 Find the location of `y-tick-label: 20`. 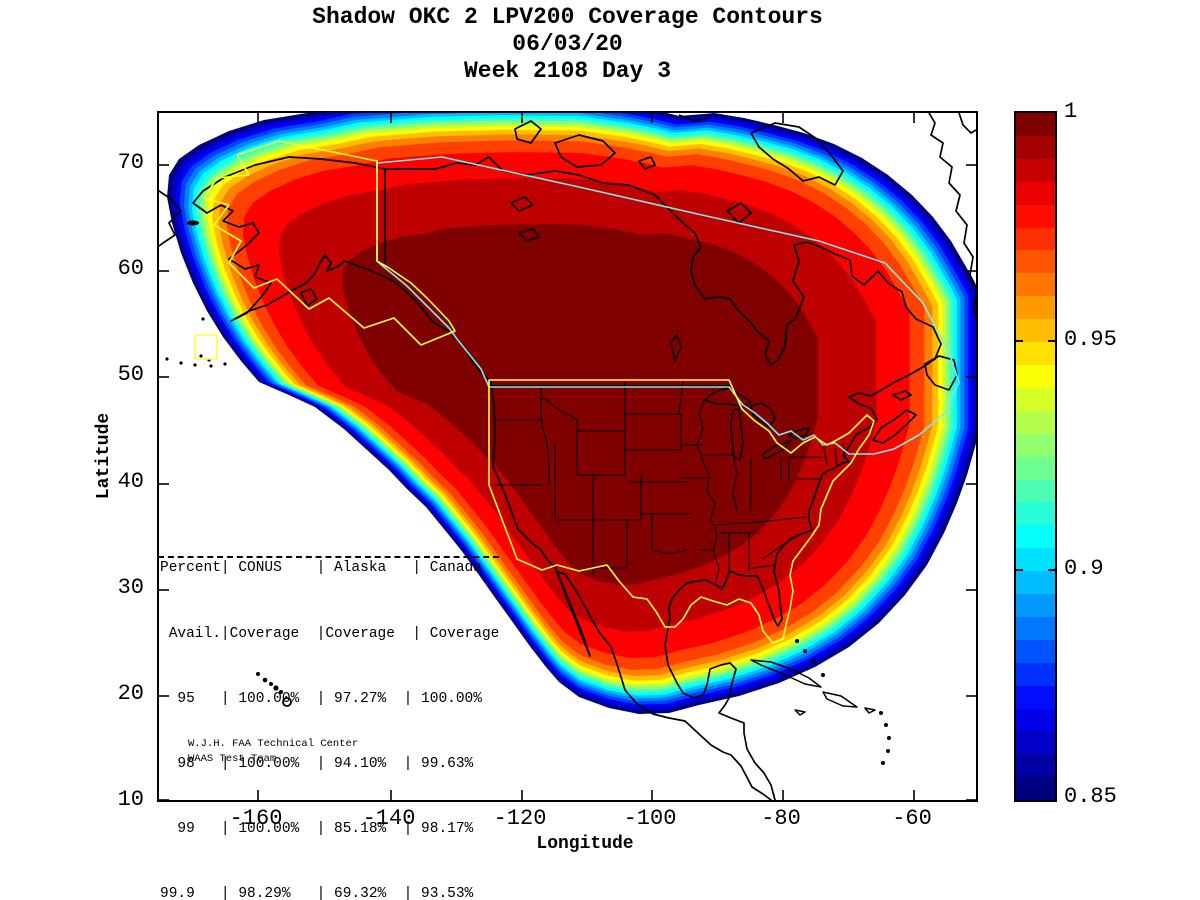

y-tick-label: 20 is located at coordinates (130, 693).